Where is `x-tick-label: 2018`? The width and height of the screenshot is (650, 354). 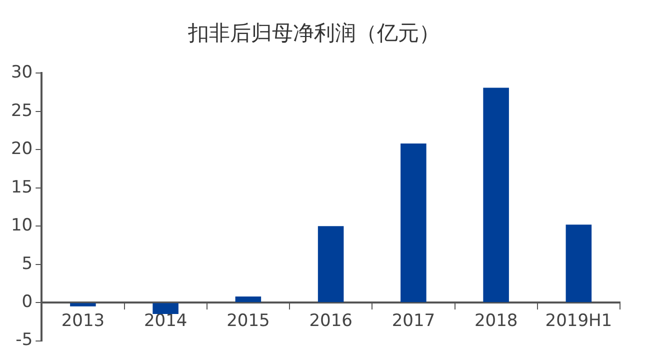 x-tick-label: 2018 is located at coordinates (496, 321).